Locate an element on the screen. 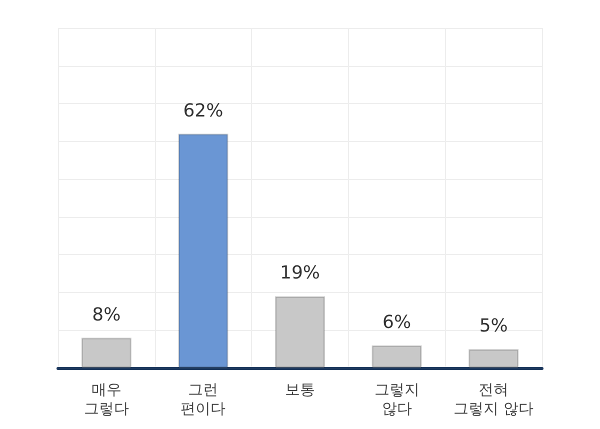 Image resolution: width=600 pixels, height=429 pixels. data-label: 8% is located at coordinates (106, 315).